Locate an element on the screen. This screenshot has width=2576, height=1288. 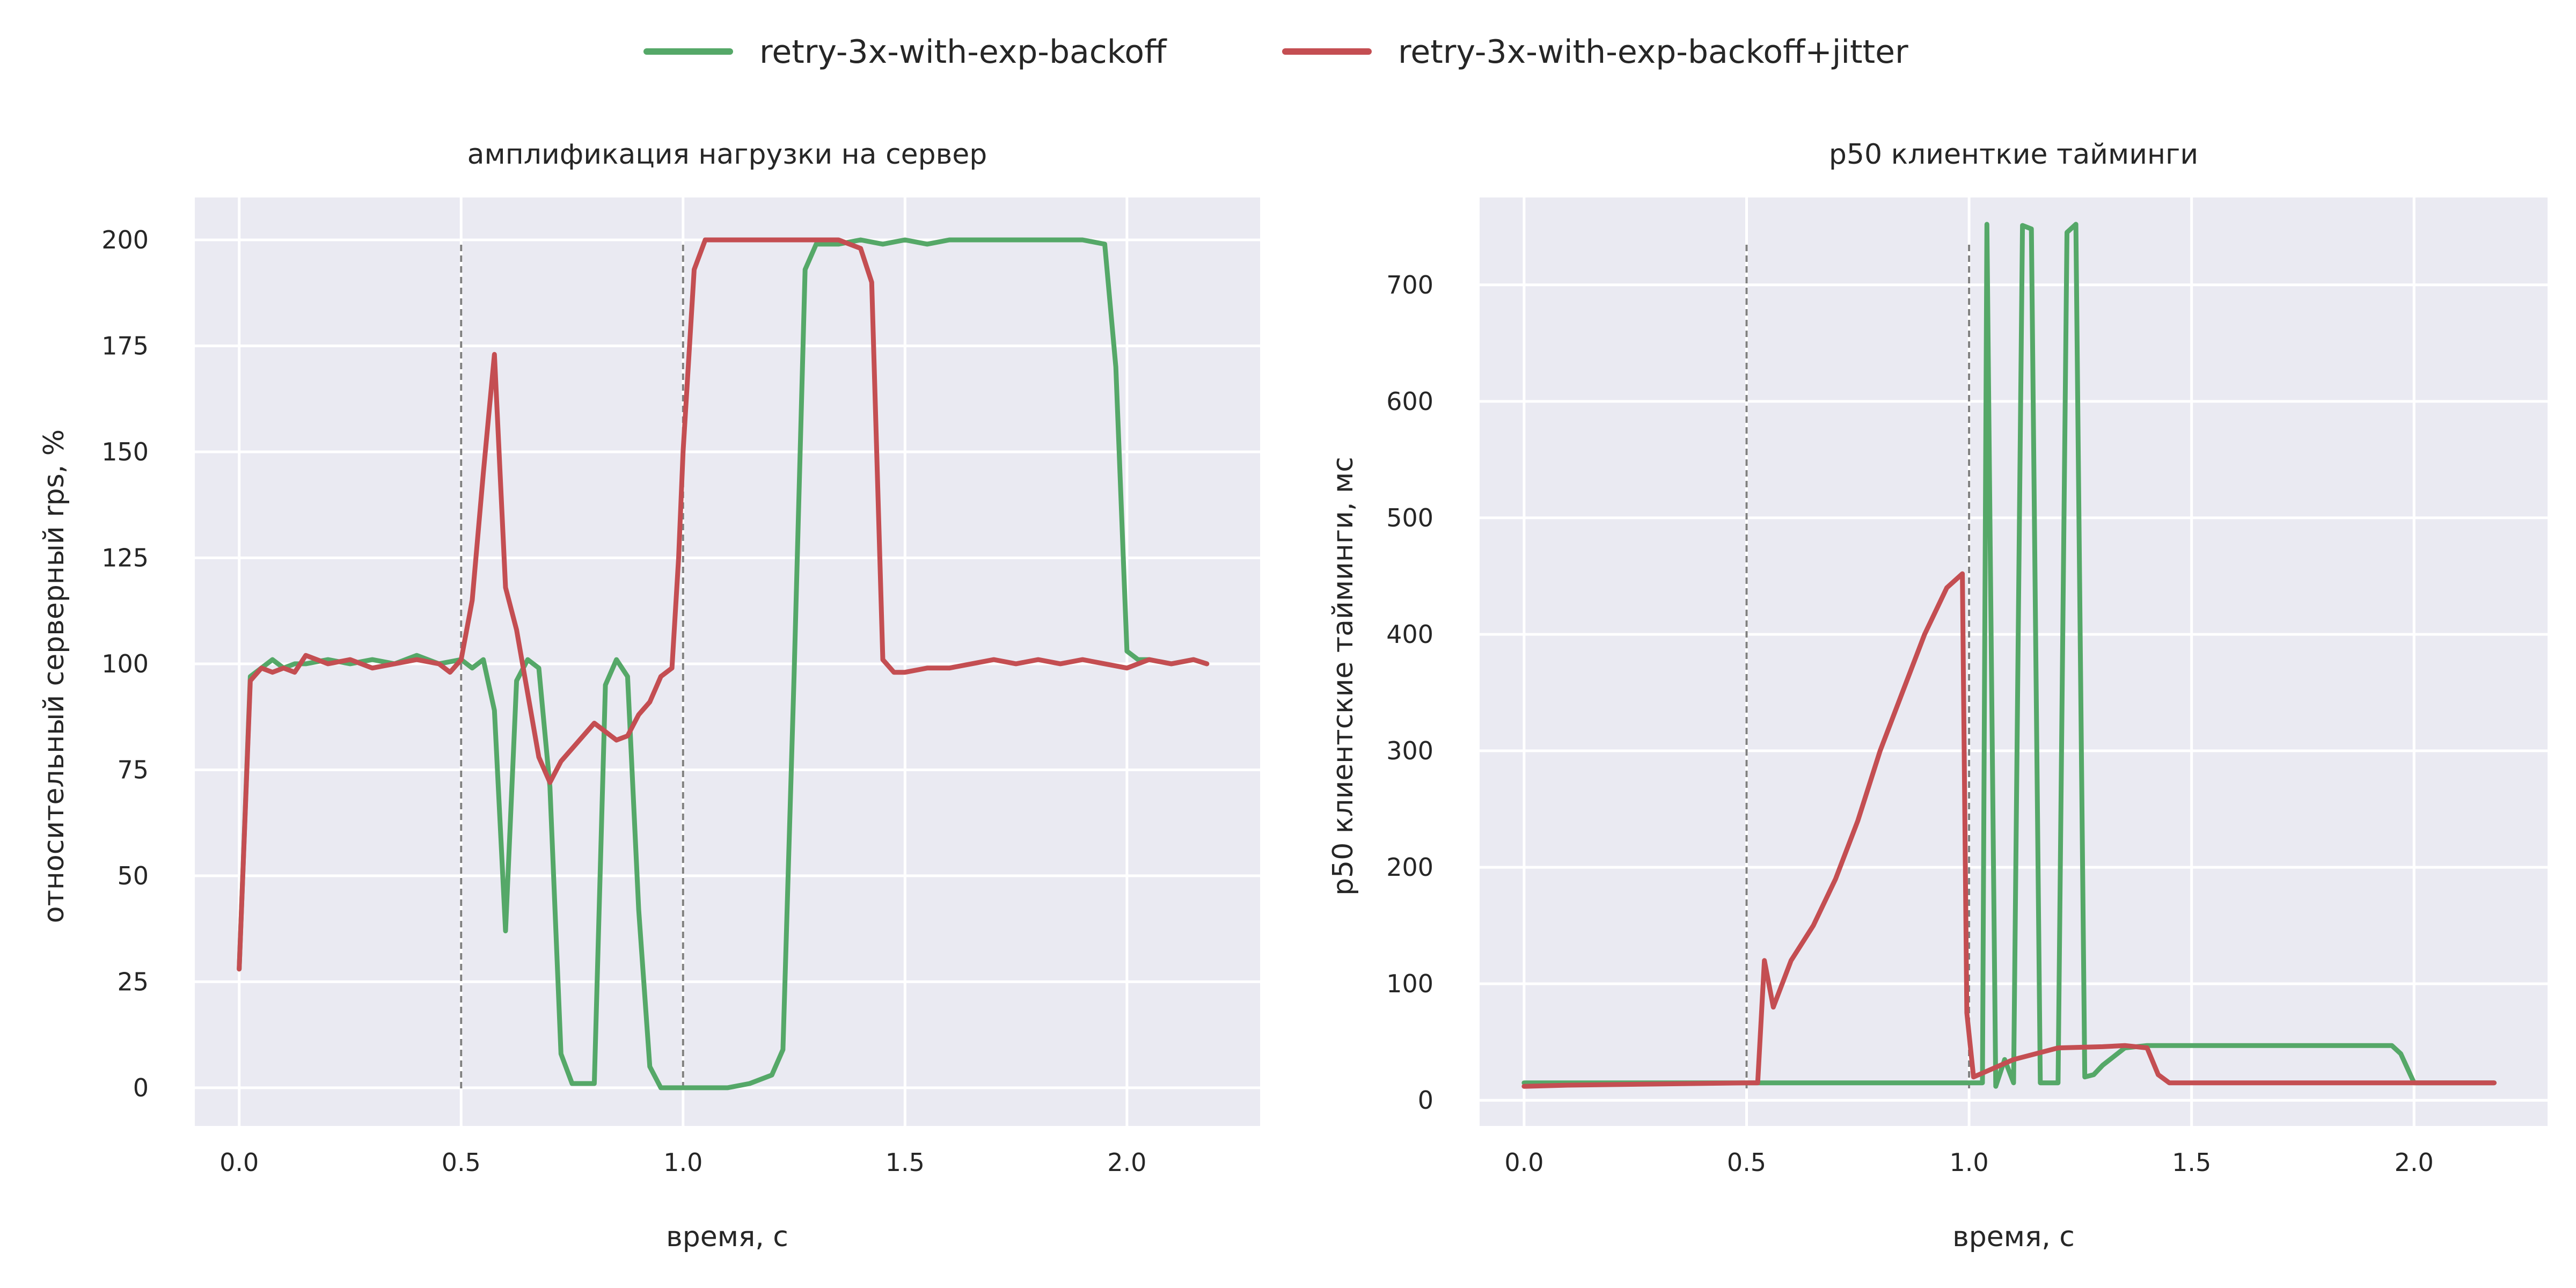
right-ytick-label: 500 is located at coordinates (1409, 517).